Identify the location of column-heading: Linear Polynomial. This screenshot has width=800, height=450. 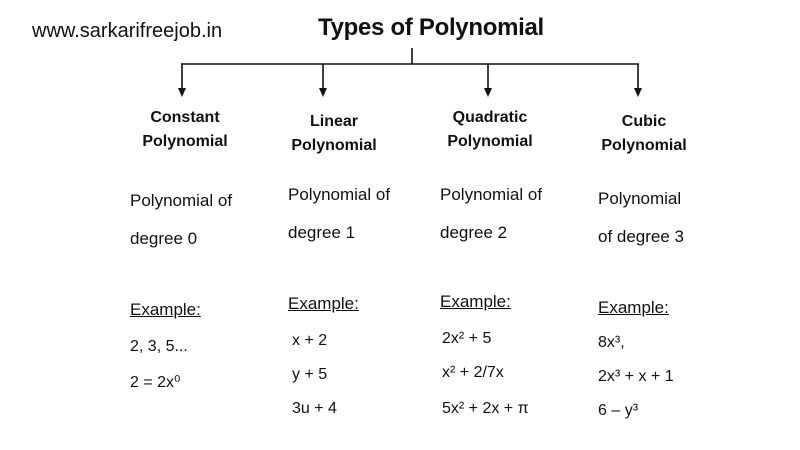
(334, 133).